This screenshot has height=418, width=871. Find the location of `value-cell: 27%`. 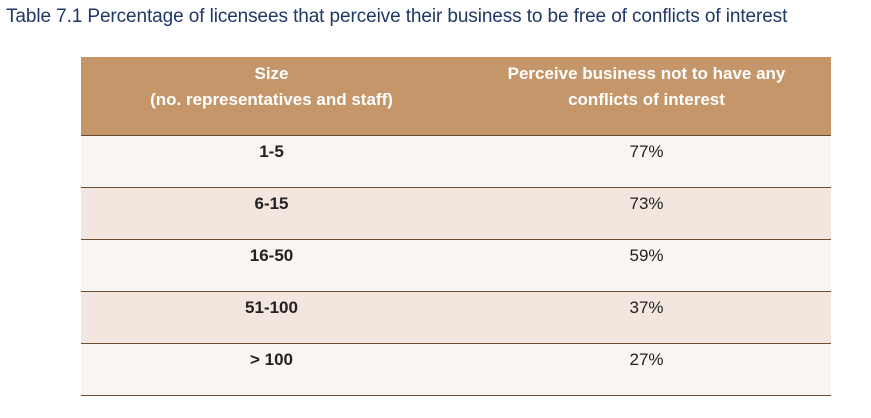

value-cell: 27% is located at coordinates (646, 359).